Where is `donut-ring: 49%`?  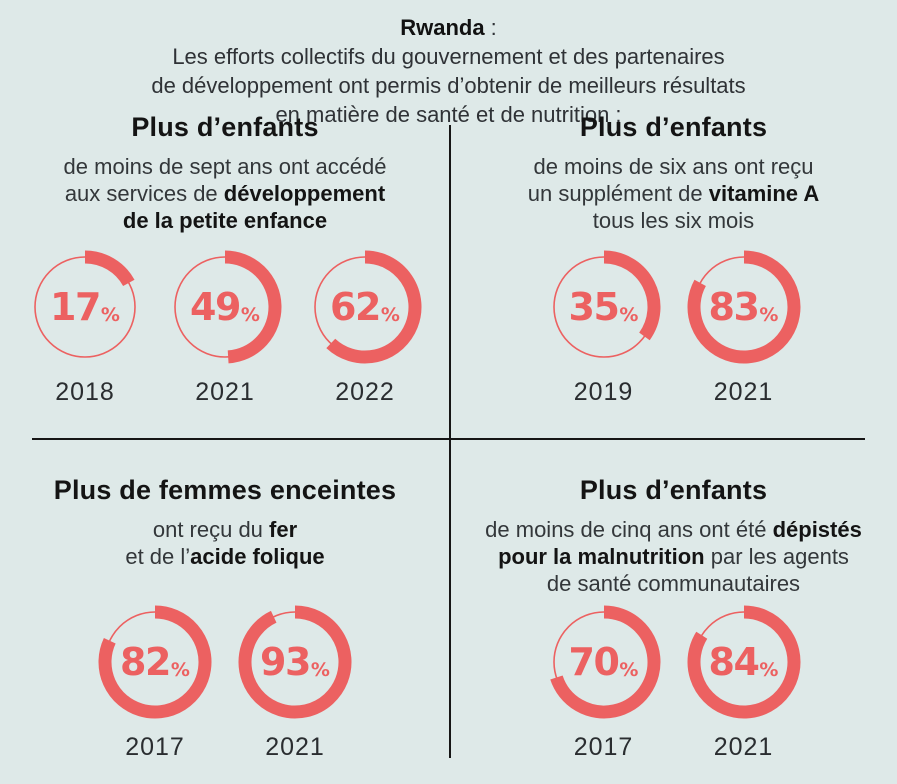 donut-ring: 49% is located at coordinates (225, 307).